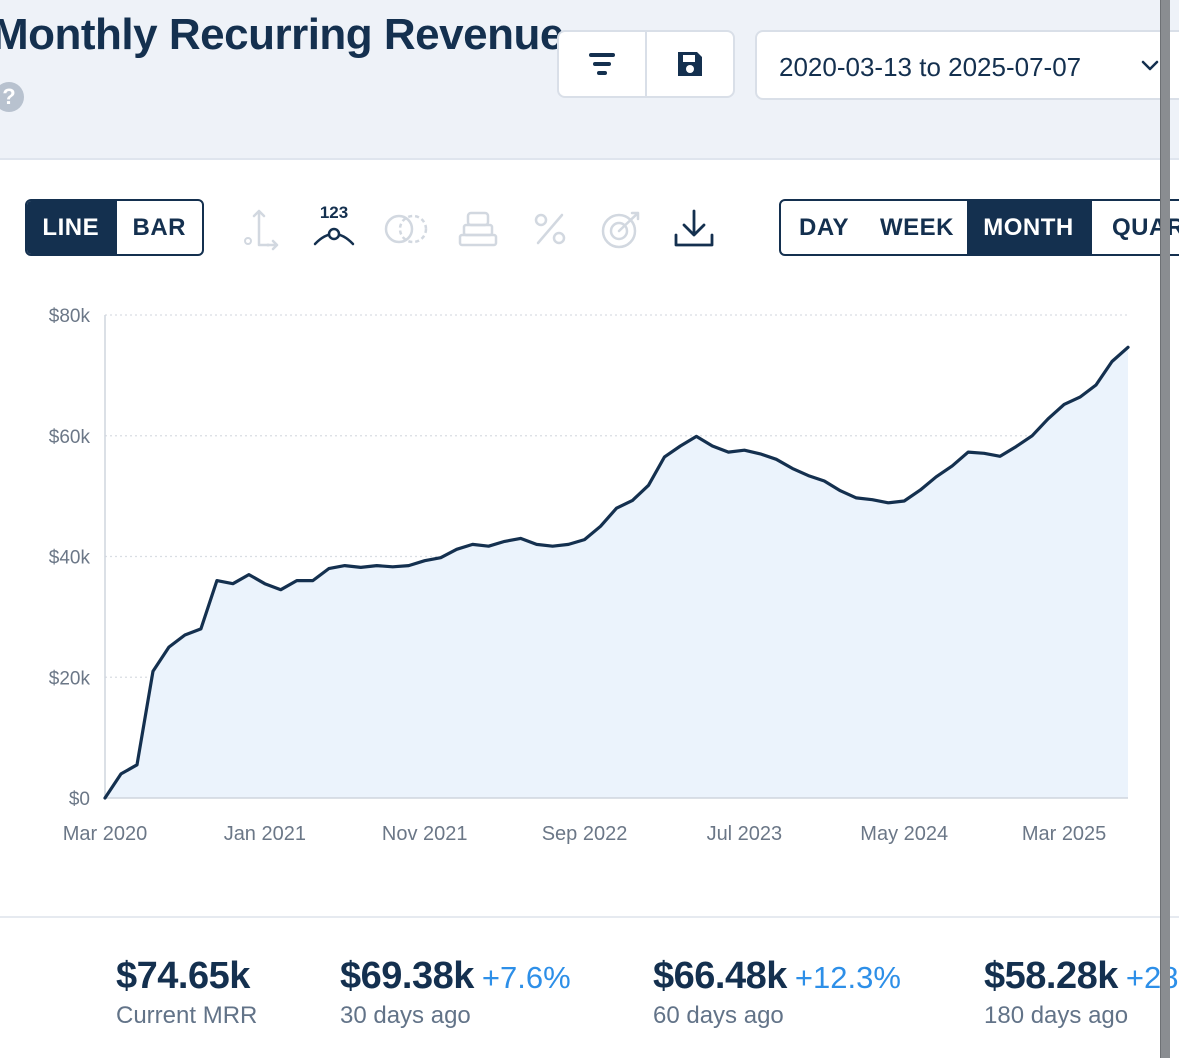 This screenshot has width=1179, height=1058. Describe the element at coordinates (718, 1015) in the screenshot. I see `stat-label: 60 days ago` at that location.